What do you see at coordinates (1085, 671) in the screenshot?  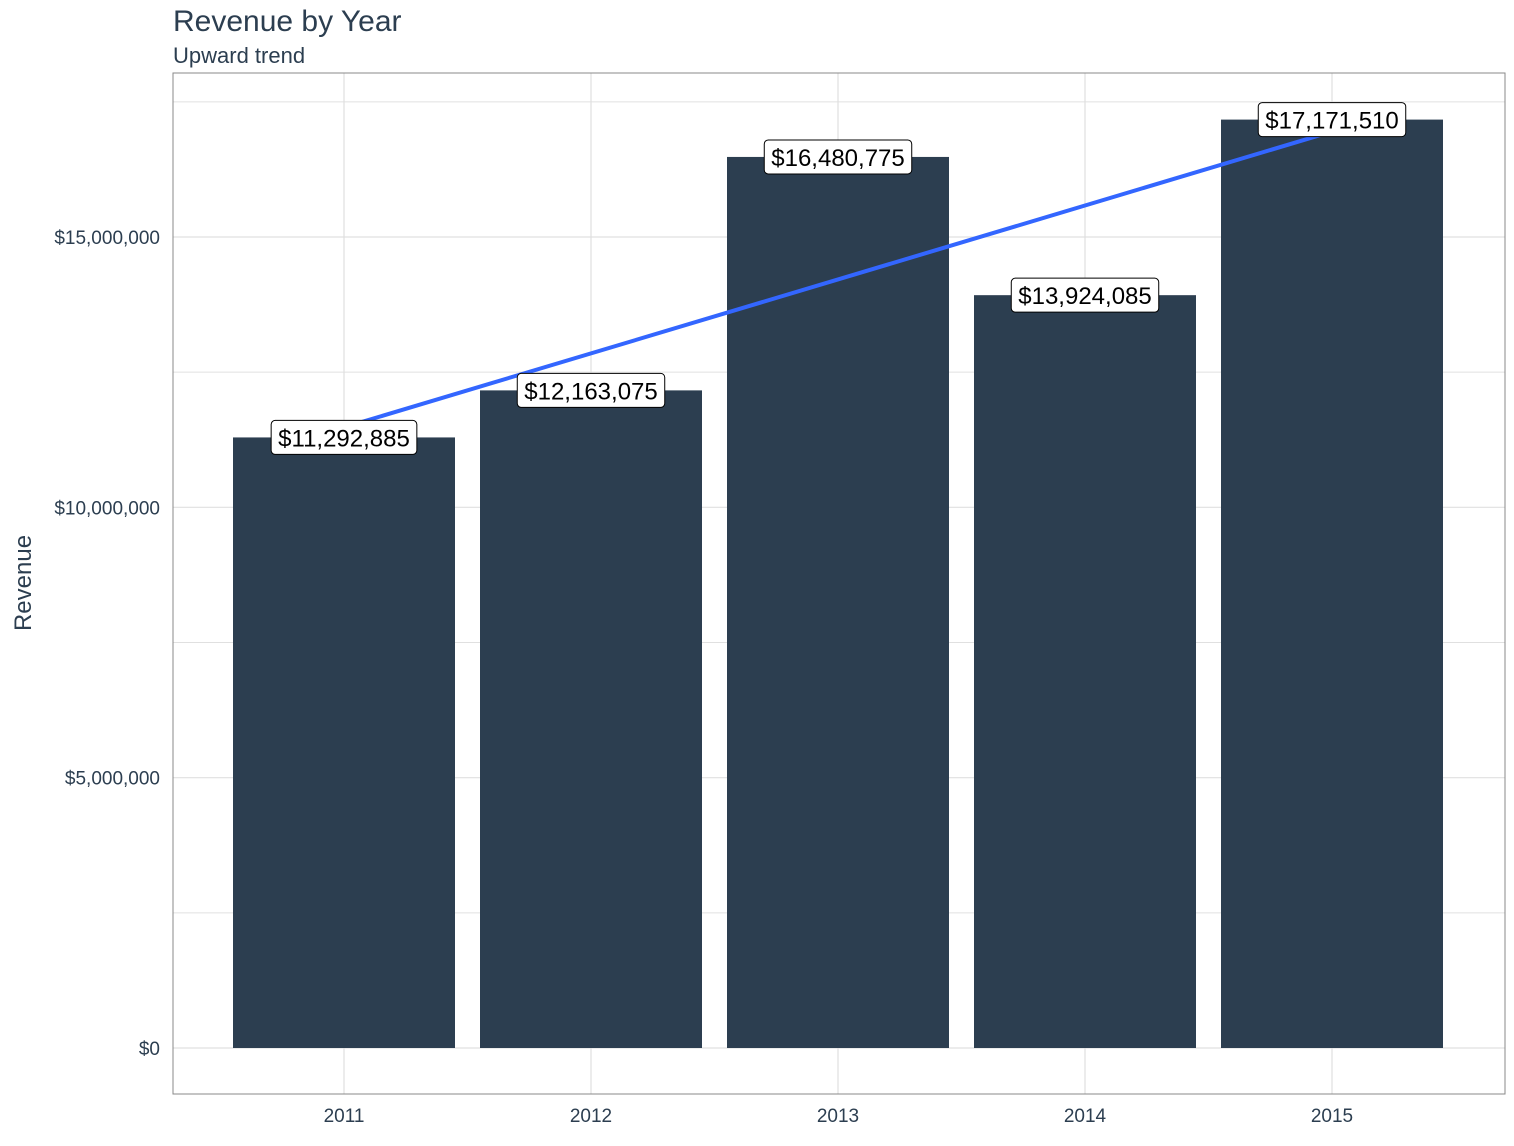 I see `bar-2014` at bounding box center [1085, 671].